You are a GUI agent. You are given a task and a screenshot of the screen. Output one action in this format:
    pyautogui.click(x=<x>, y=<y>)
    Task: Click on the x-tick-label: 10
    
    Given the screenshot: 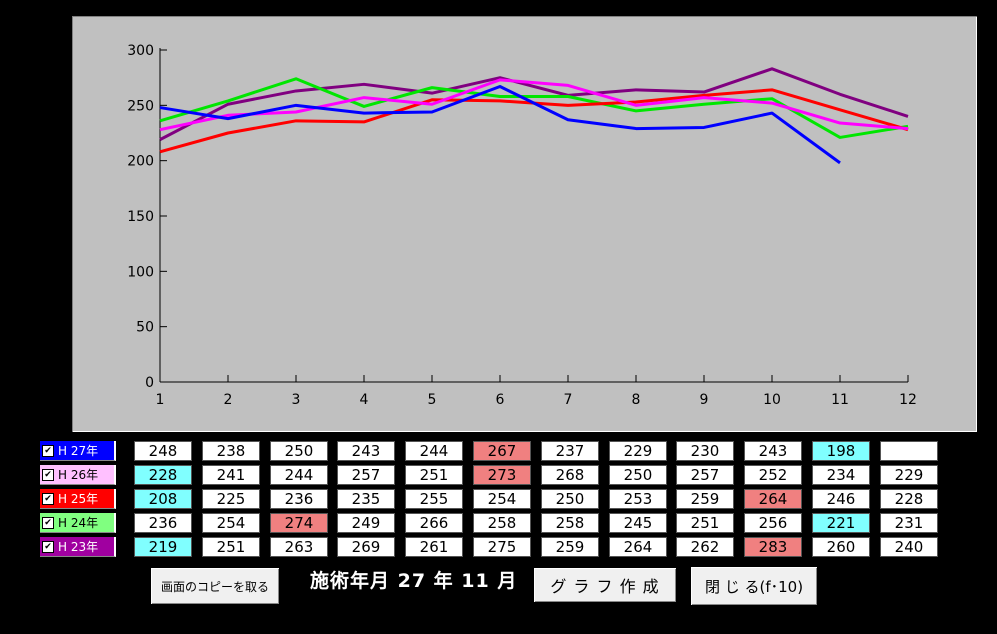 What is the action you would take?
    pyautogui.click(x=772, y=400)
    